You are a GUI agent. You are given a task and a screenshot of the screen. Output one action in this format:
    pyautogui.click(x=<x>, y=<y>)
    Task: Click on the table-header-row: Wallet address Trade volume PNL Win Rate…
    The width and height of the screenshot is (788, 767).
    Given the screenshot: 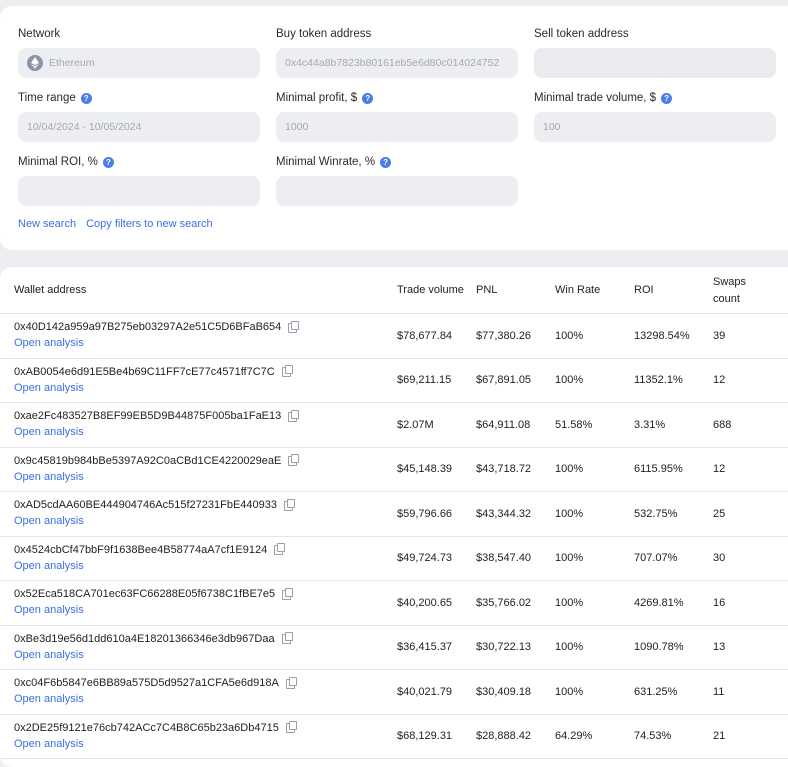 What is the action you would take?
    pyautogui.click(x=394, y=290)
    